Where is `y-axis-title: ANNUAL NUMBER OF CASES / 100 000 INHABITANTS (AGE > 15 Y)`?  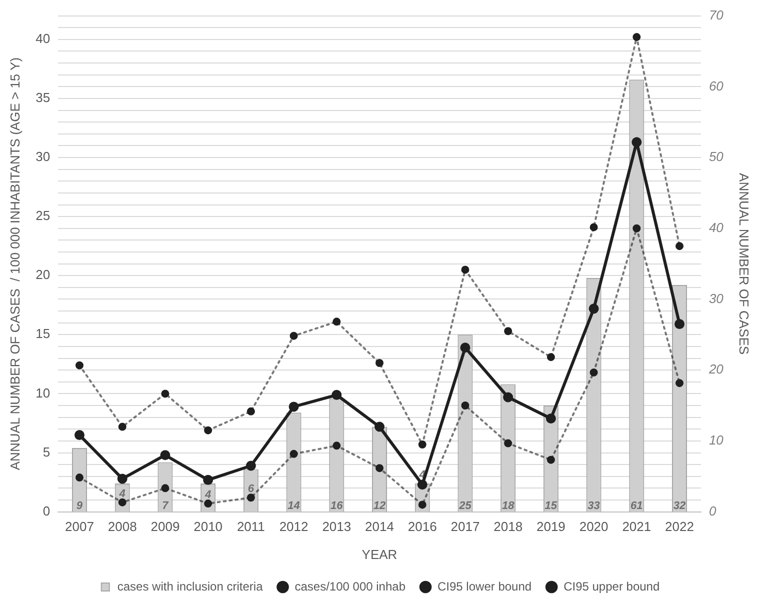 y-axis-title: ANNUAL NUMBER OF CASES / 100 000 INHABITANTS (AGE > 15 Y) is located at coordinates (14, 263).